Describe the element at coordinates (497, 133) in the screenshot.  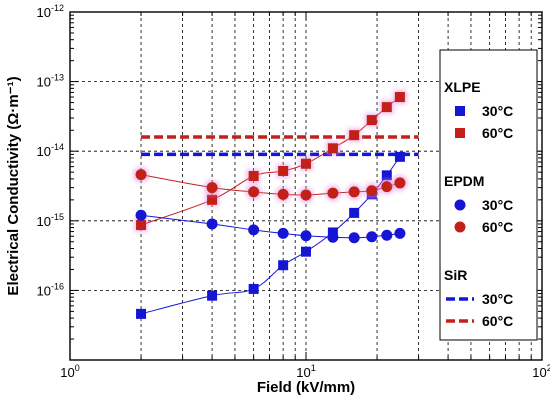
I see `legend-label-xlpe-60: 60°C` at that location.